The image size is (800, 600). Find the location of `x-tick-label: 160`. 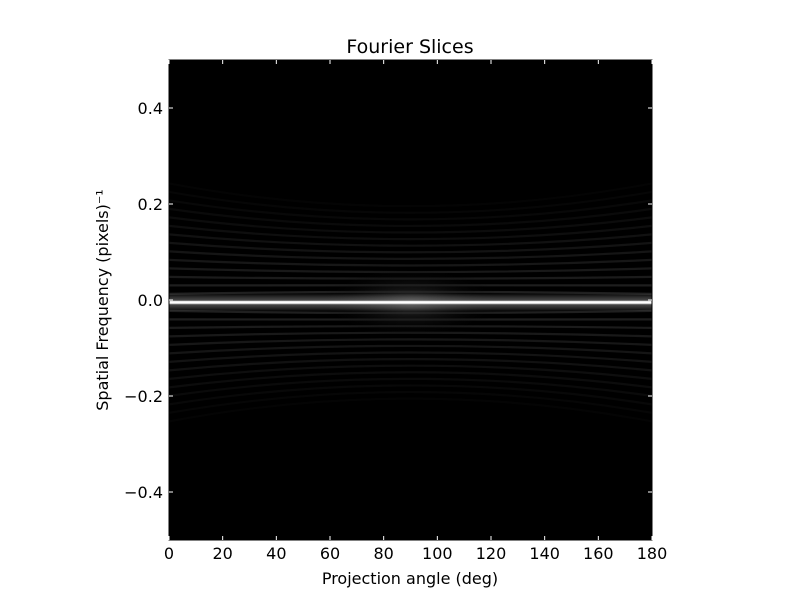

x-tick-label: 160 is located at coordinates (598, 553).